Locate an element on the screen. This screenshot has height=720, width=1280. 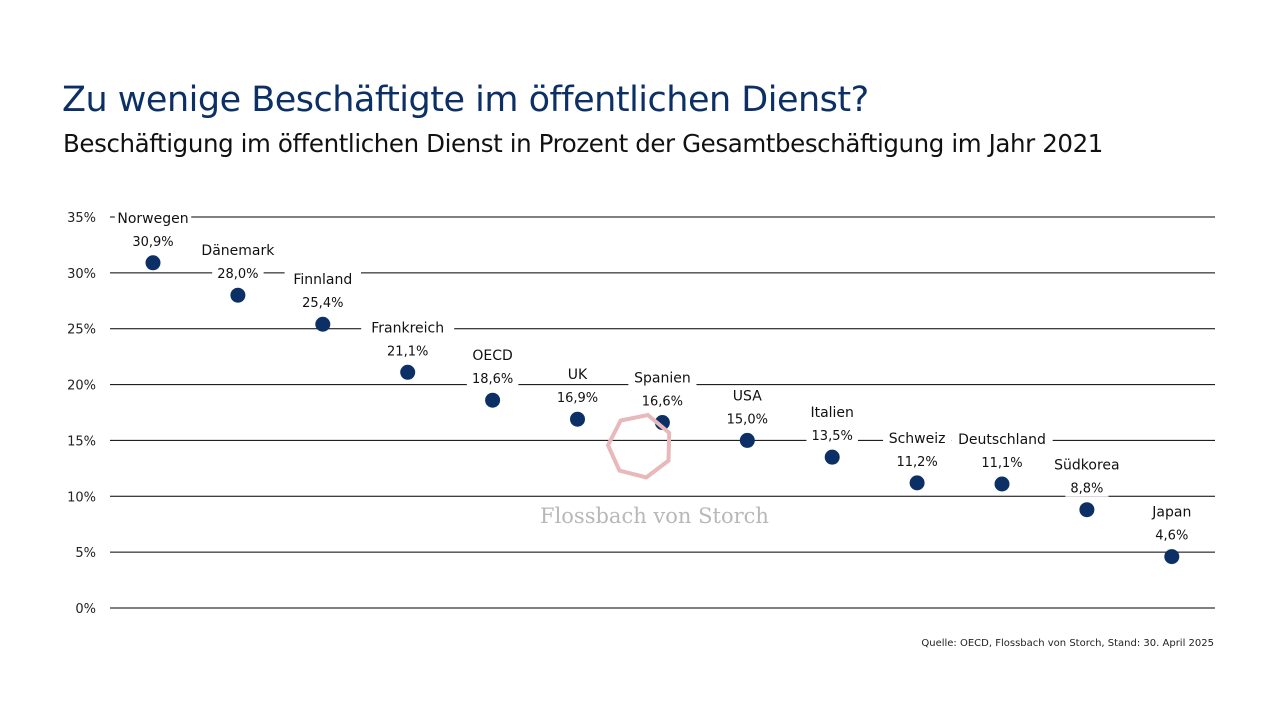
category-label: Norwegen is located at coordinates (152, 219).